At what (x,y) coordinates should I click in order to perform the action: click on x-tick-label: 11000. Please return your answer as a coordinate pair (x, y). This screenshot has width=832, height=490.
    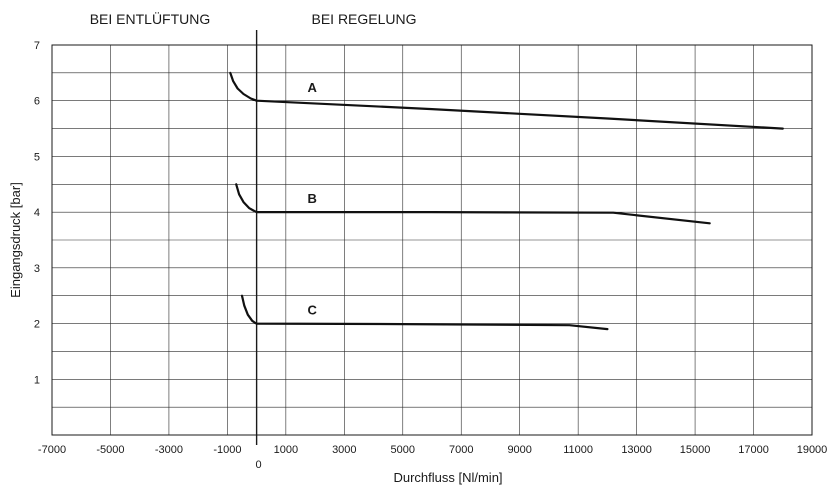
    Looking at the image, I should click on (578, 450).